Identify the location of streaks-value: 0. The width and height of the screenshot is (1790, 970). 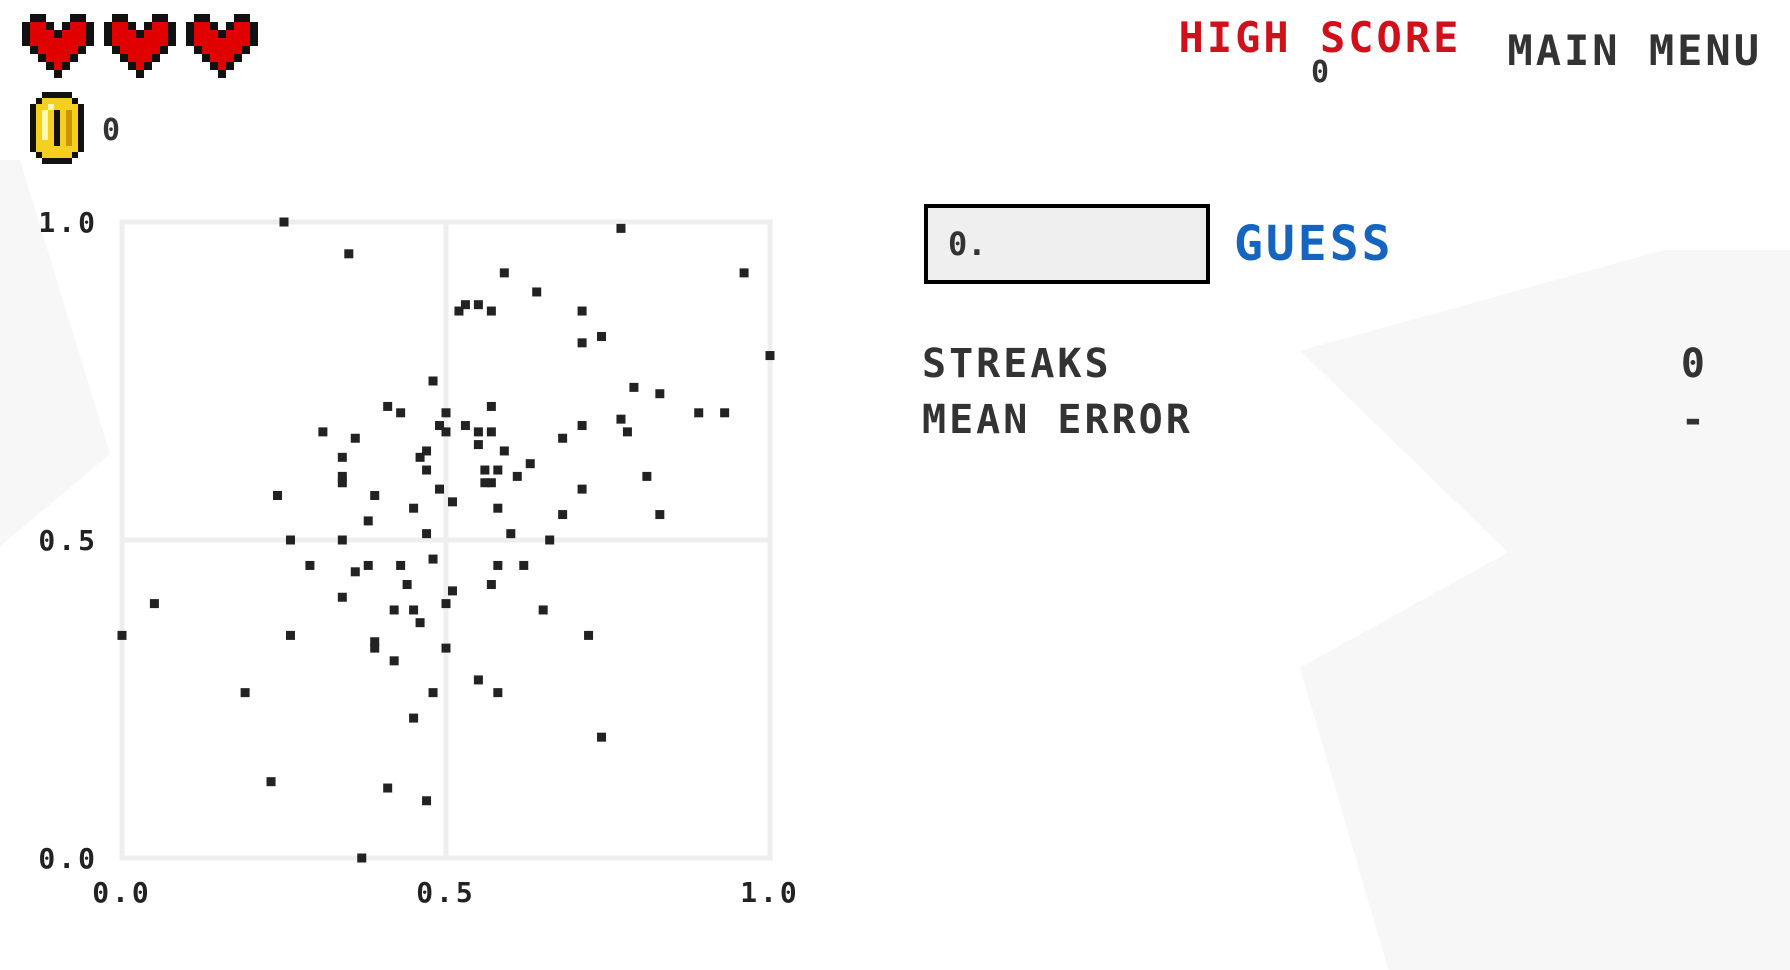
(1694, 364).